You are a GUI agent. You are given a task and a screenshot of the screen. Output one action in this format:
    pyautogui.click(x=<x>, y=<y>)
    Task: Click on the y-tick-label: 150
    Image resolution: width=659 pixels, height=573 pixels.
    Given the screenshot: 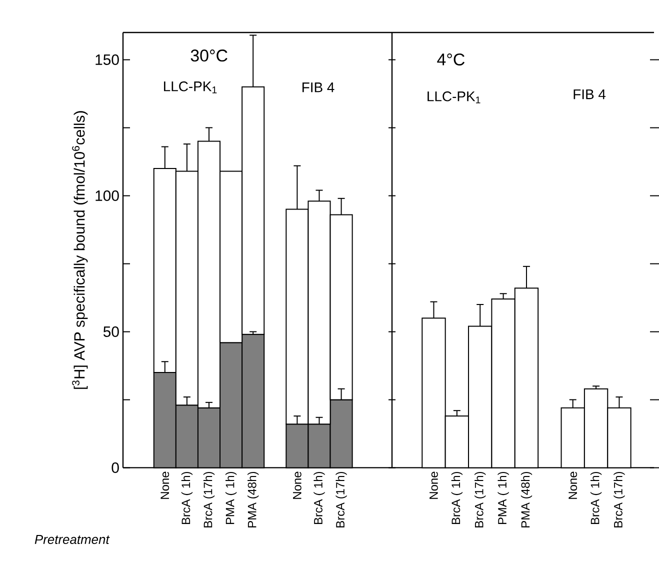 What is the action you would take?
    pyautogui.click(x=107, y=59)
    